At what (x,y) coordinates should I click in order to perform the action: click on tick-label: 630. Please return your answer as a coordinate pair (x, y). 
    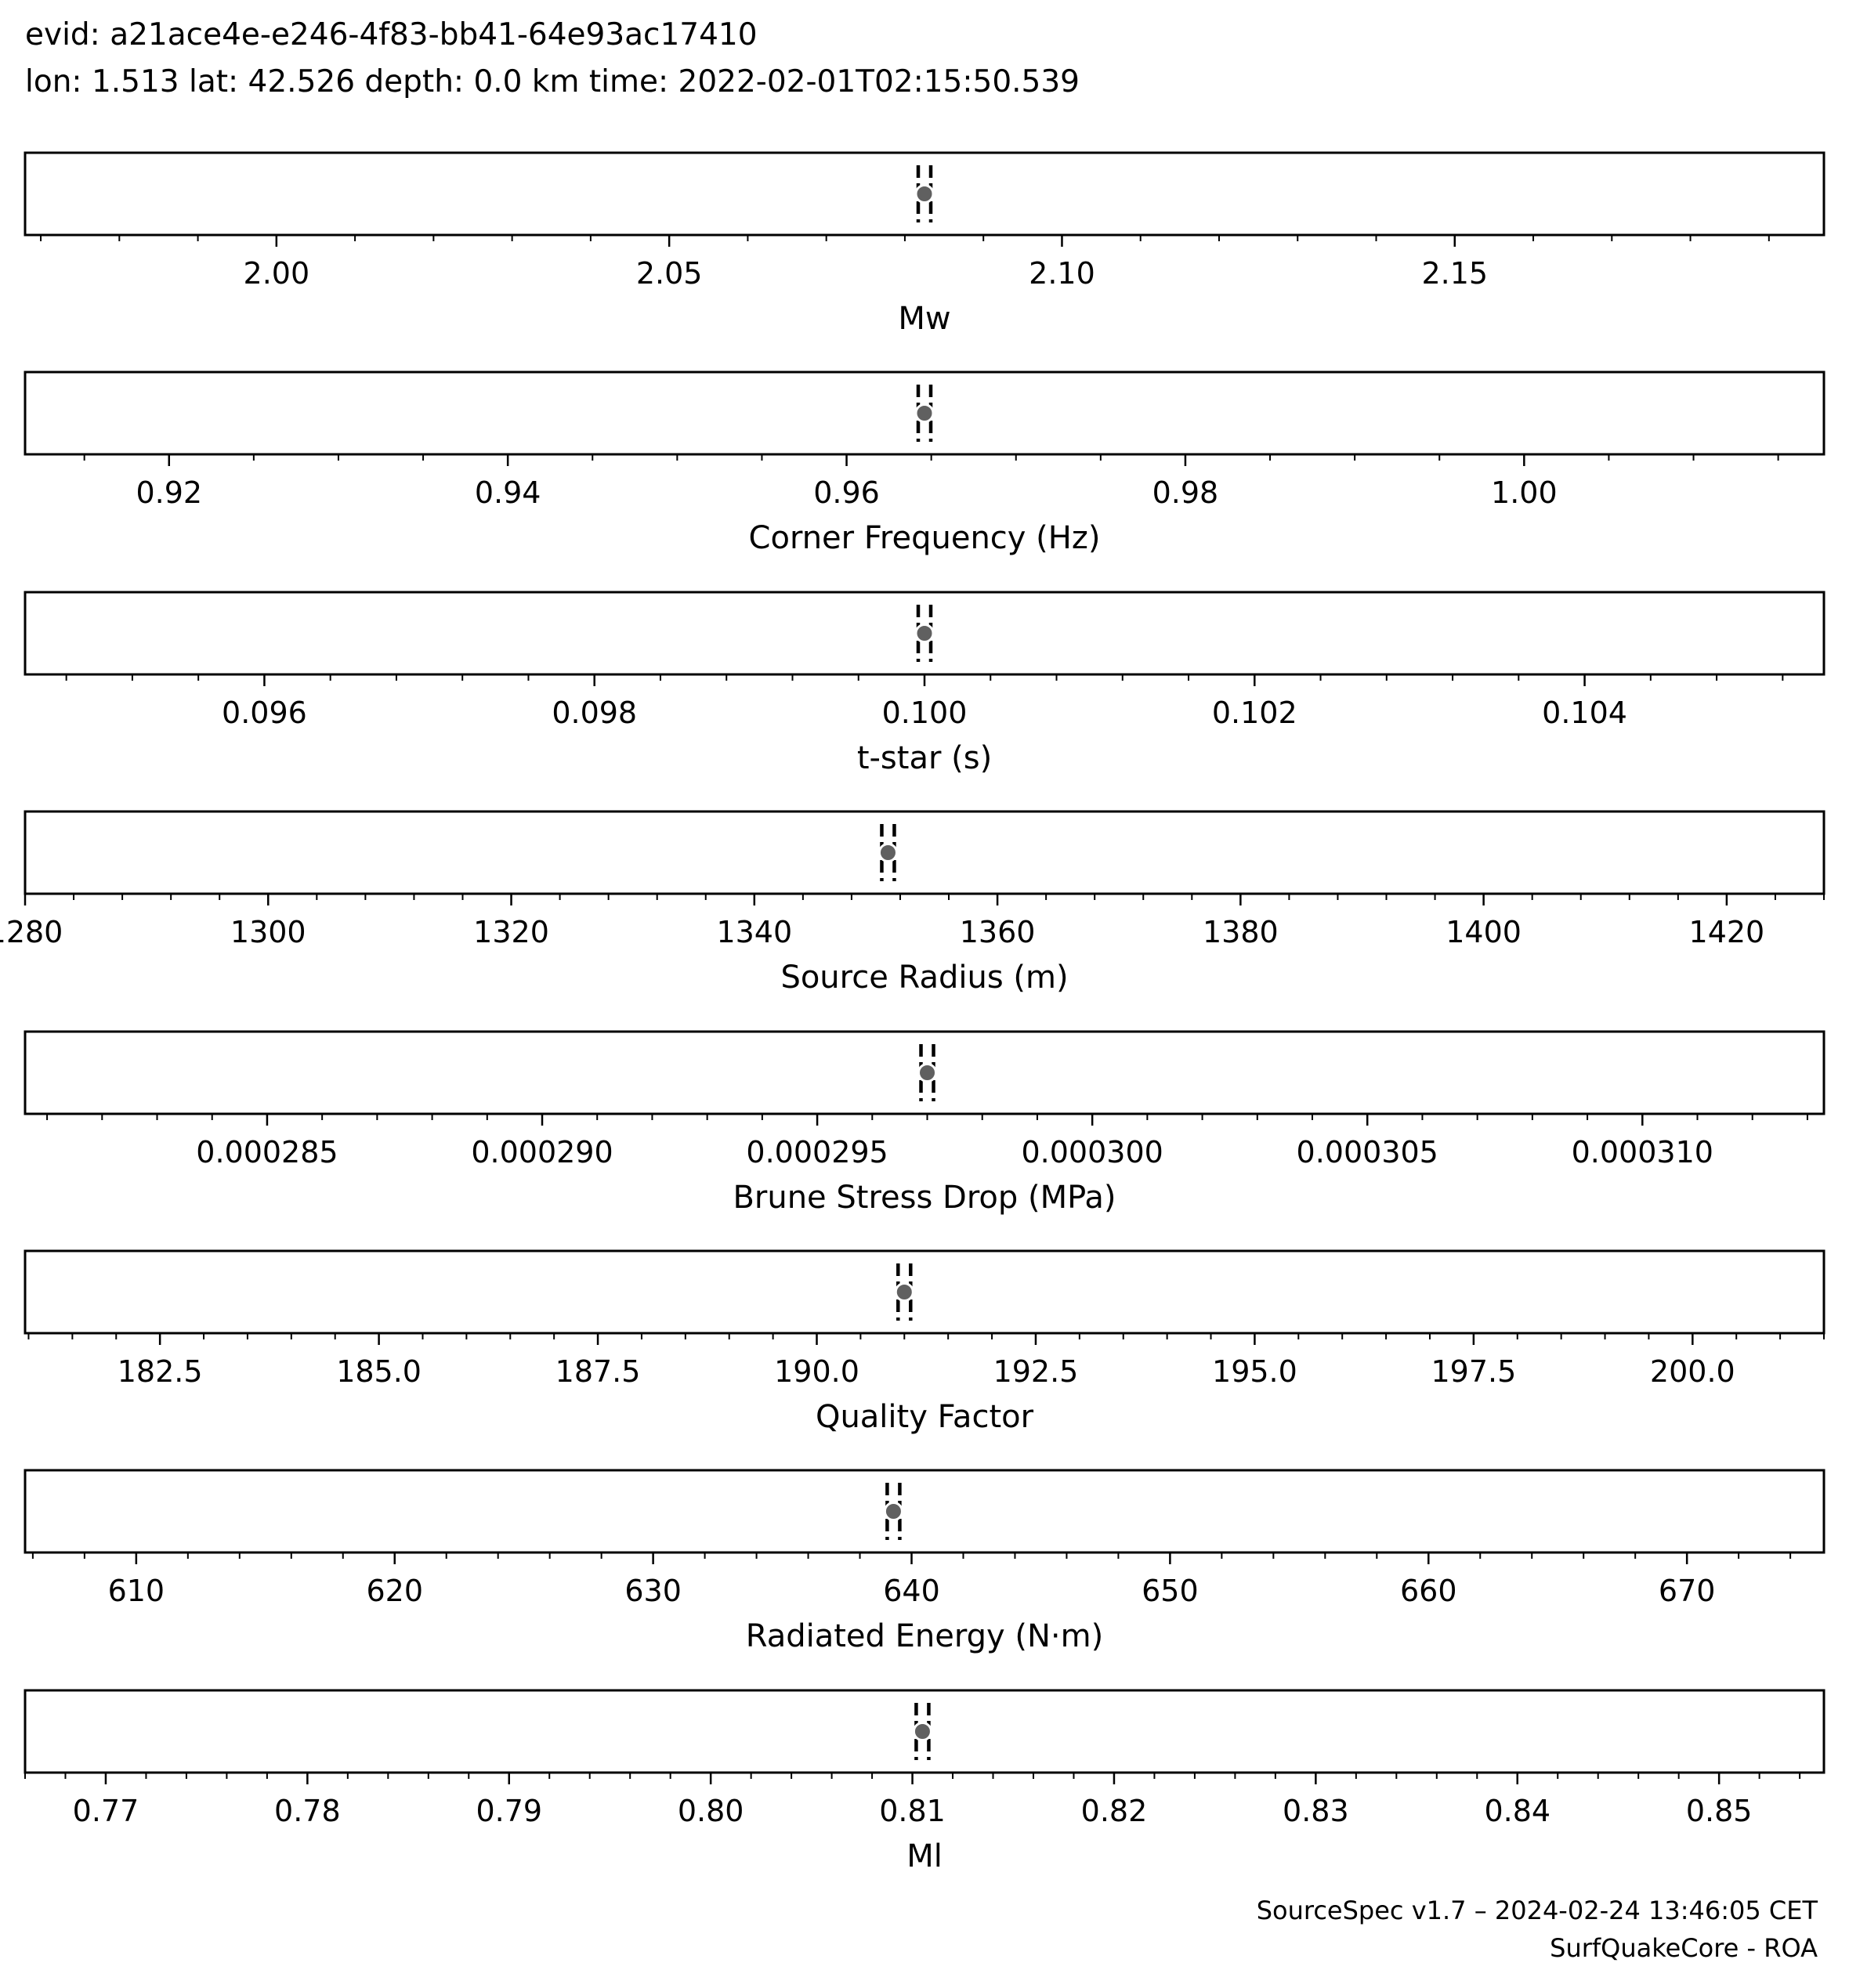
    Looking at the image, I should click on (653, 1591).